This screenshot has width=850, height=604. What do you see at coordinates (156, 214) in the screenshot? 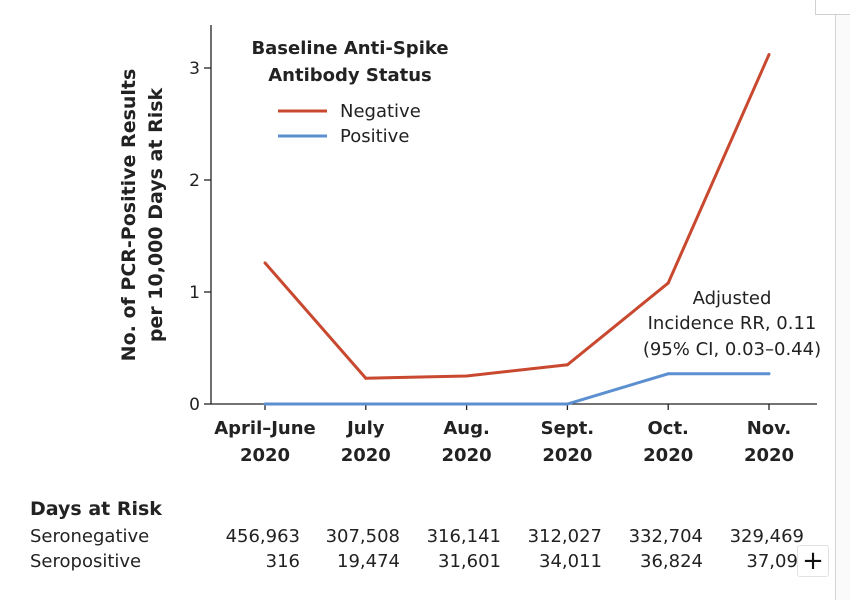
I see `y-axis-label-line2: per 10,000 Days at Risk` at bounding box center [156, 214].